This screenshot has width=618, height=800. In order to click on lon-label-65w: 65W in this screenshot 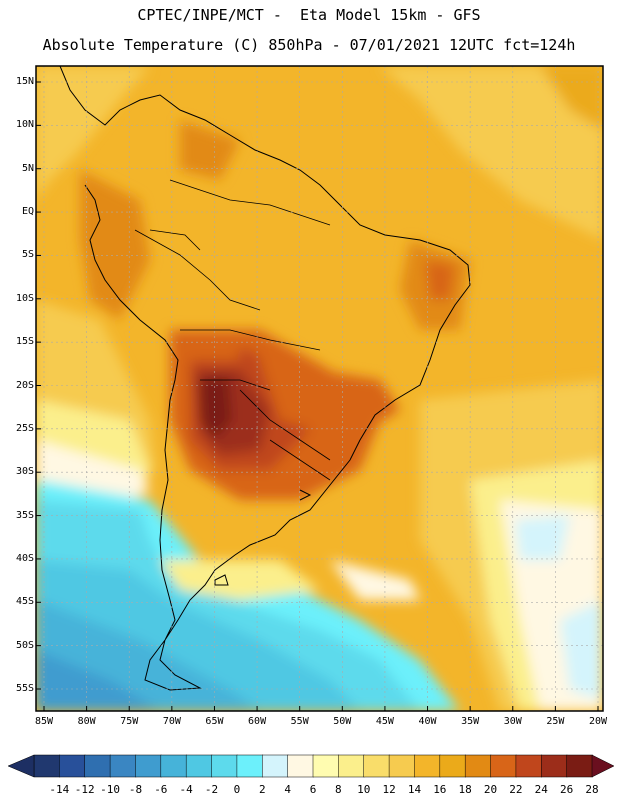, I will do `click(214, 721)`.